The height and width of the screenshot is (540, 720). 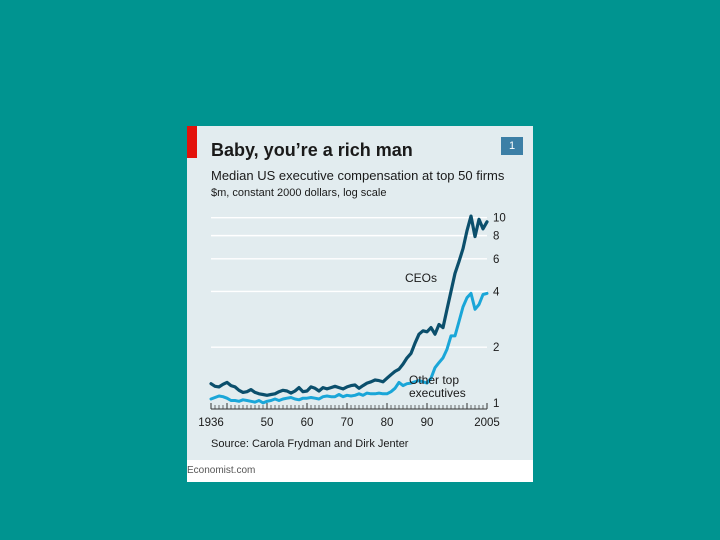 I want to click on chart-title: Baby, you’re a rich man, so click(x=312, y=150).